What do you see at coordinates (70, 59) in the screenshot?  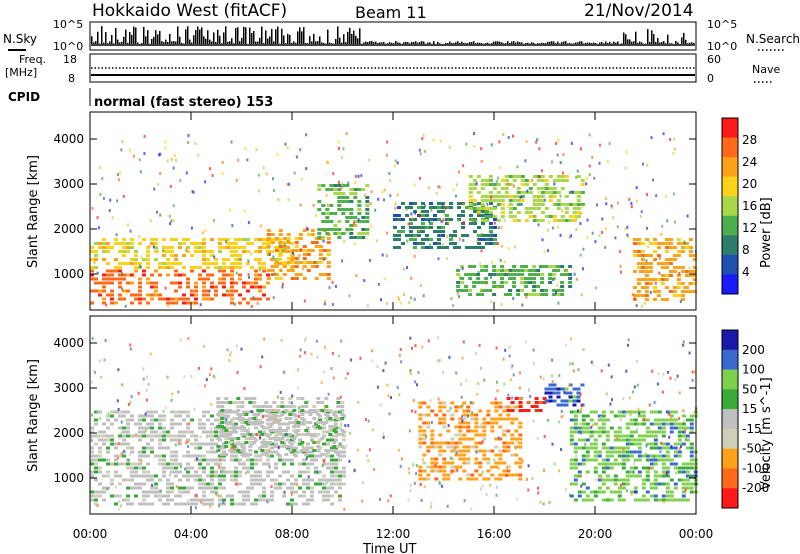 I see `freq-tick-top: 18` at bounding box center [70, 59].